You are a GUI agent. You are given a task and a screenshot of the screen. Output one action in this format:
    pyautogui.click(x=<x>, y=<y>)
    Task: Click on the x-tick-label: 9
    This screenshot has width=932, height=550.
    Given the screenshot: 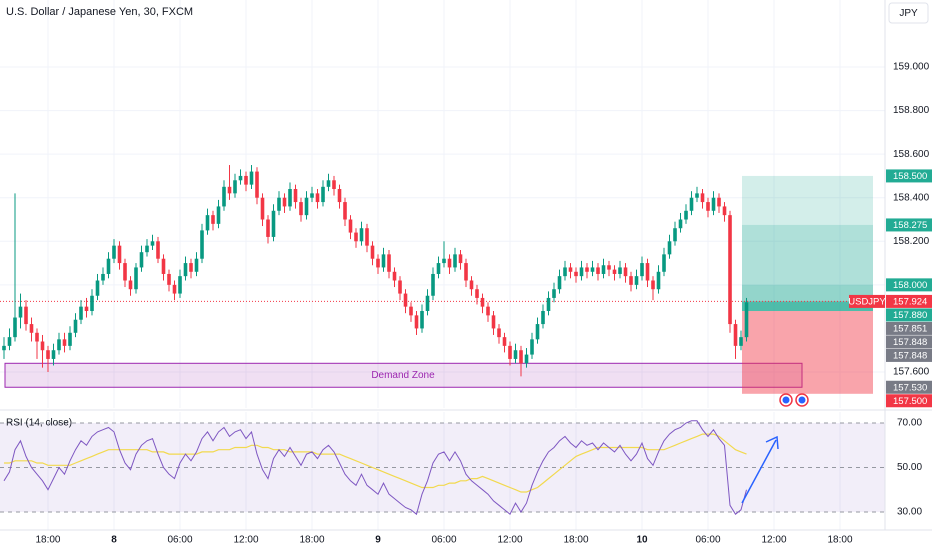 What is the action you would take?
    pyautogui.click(x=378, y=540)
    